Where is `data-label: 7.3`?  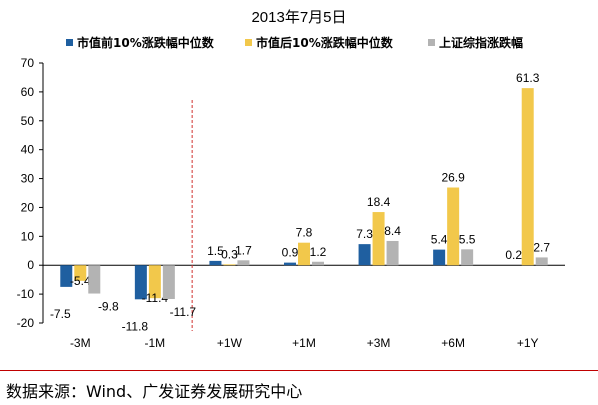 data-label: 7.3 is located at coordinates (364, 234).